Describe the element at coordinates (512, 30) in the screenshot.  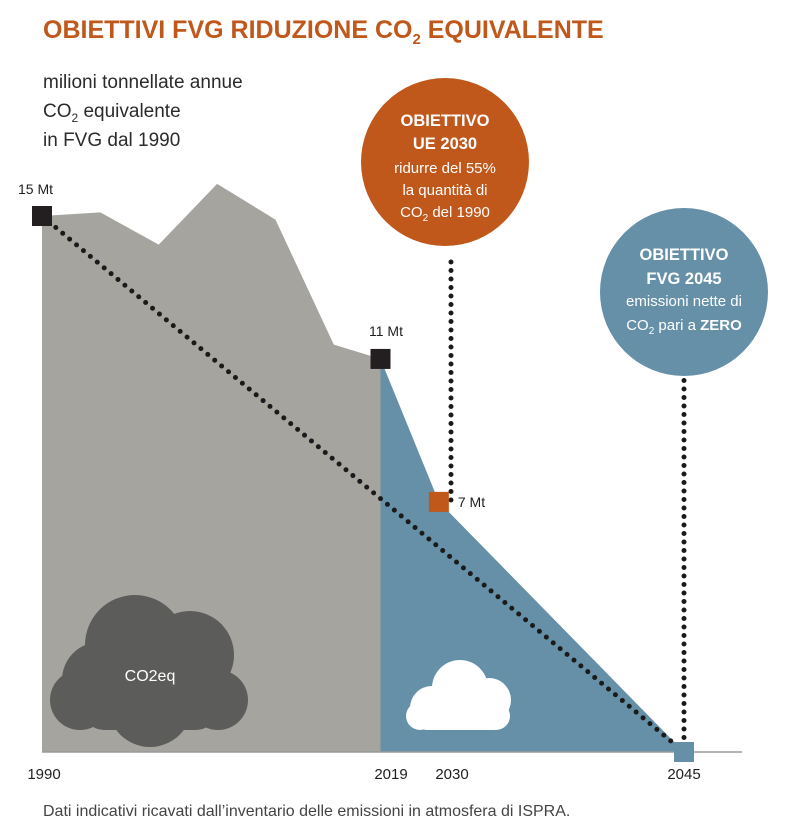
I see `chart-title-post: EQUIVALENTE` at that location.